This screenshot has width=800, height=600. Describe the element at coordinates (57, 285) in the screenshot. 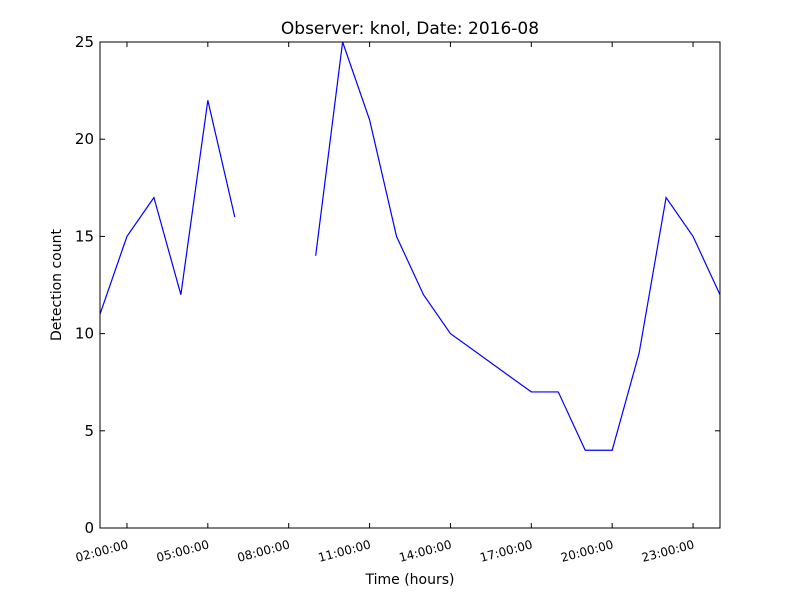

I see `y-axis-label: Detection count` at that location.